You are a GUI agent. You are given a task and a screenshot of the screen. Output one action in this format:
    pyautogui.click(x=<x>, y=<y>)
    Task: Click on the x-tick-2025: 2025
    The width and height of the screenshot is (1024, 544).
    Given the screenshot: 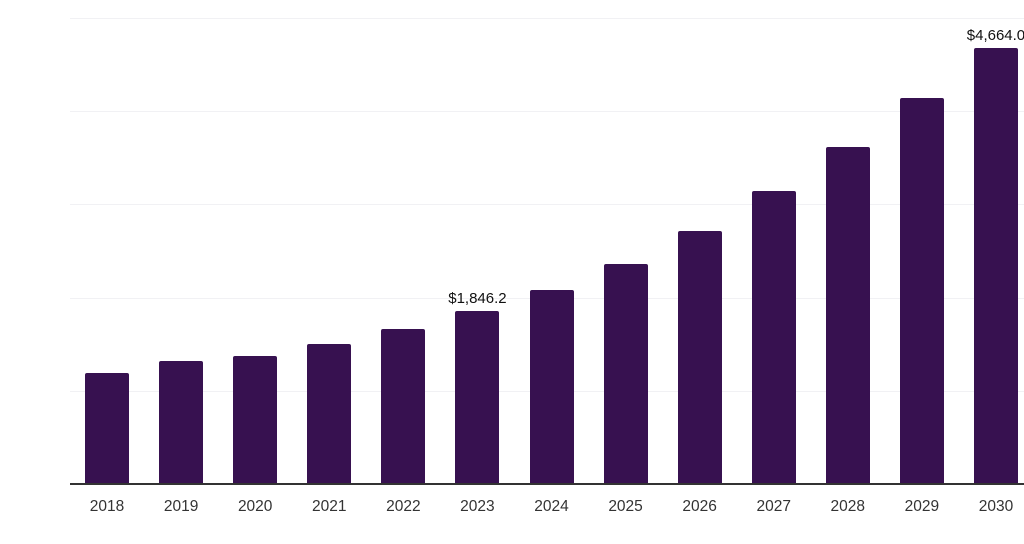 What is the action you would take?
    pyautogui.click(x=625, y=506)
    